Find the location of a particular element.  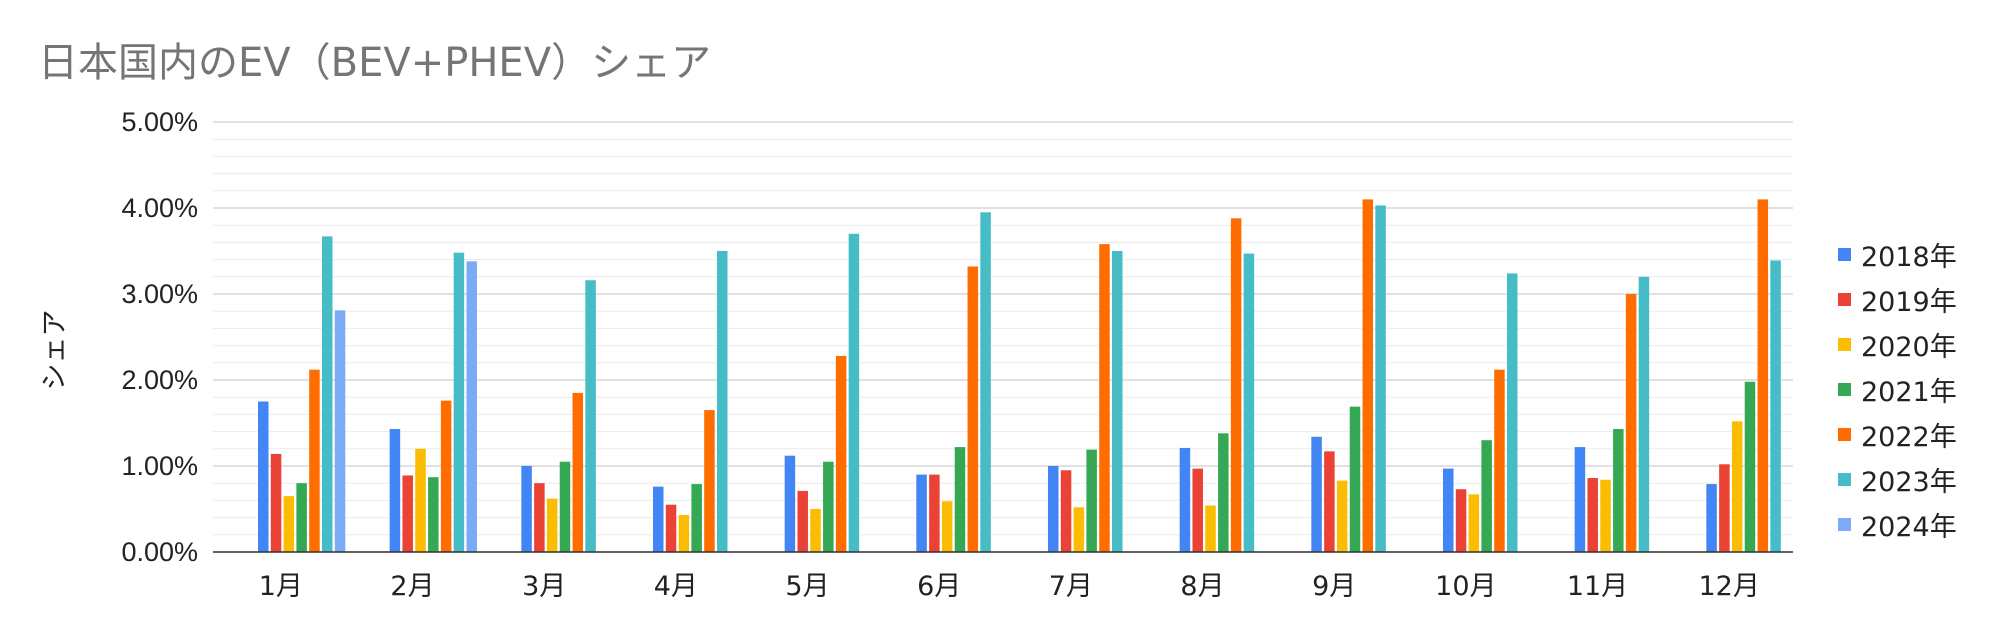

bar-2023年-10月 is located at coordinates (1512, 412).